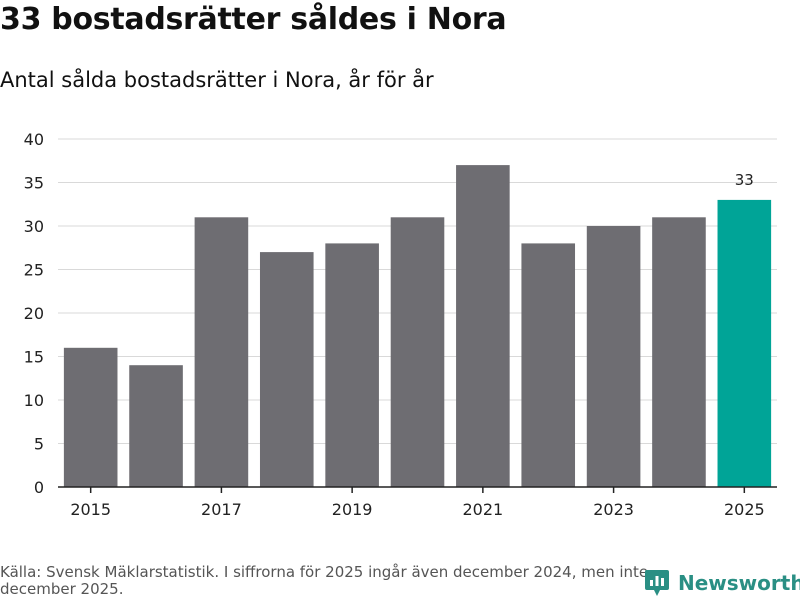 Image resolution: width=800 pixels, height=600 pixels. Describe the element at coordinates (221, 352) in the screenshot. I see `bar-2017` at that location.